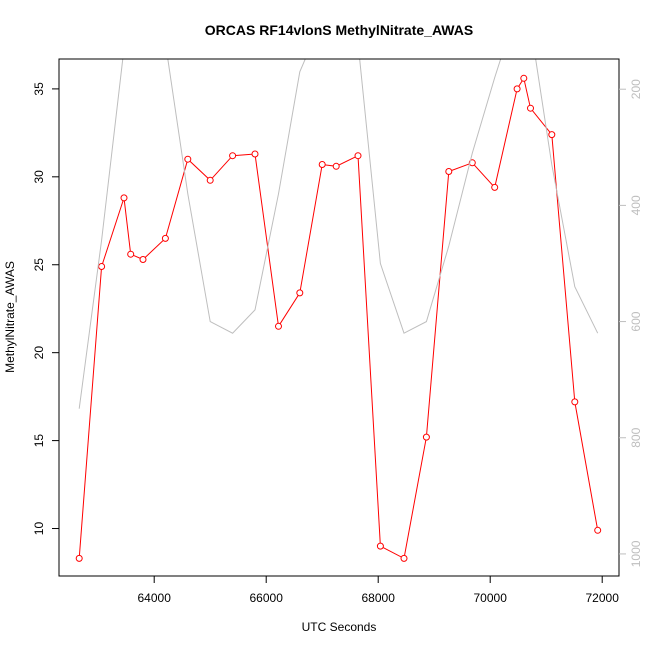 The image size is (650, 650). Describe the element at coordinates (339, 627) in the screenshot. I see `x-axis-label: UTC Seconds` at that location.